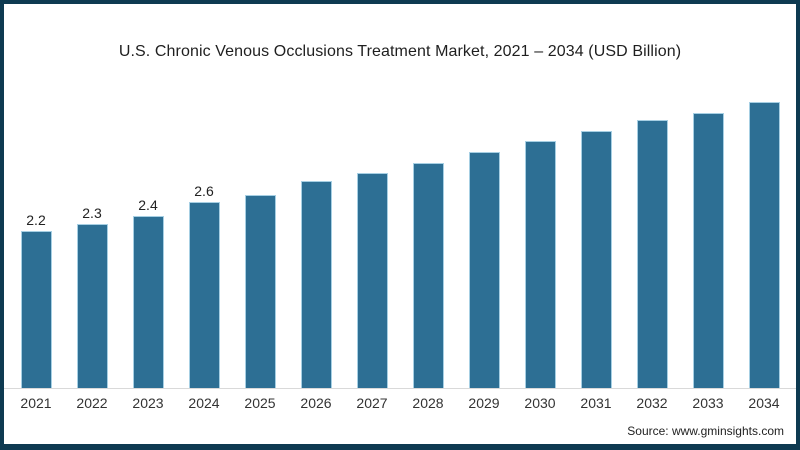  What do you see at coordinates (204, 403) in the screenshot?
I see `x-axis-label: 2024` at bounding box center [204, 403].